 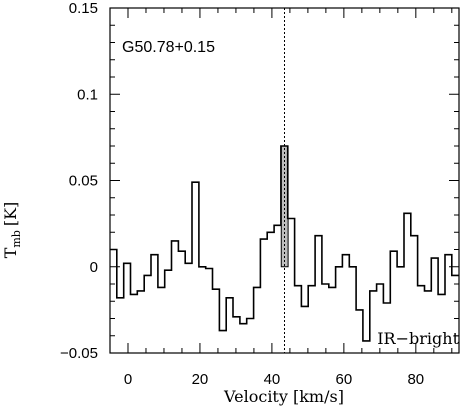 I want to click on y-tick-label: −0.05, so click(x=79, y=353).